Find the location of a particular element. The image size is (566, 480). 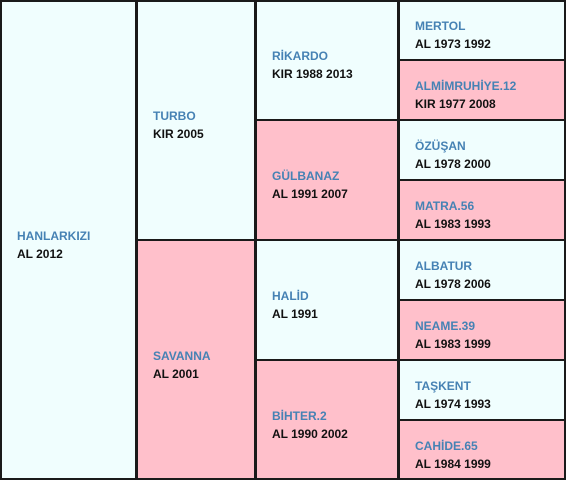

horse-info: AL 1974 1993 is located at coordinates (453, 404).